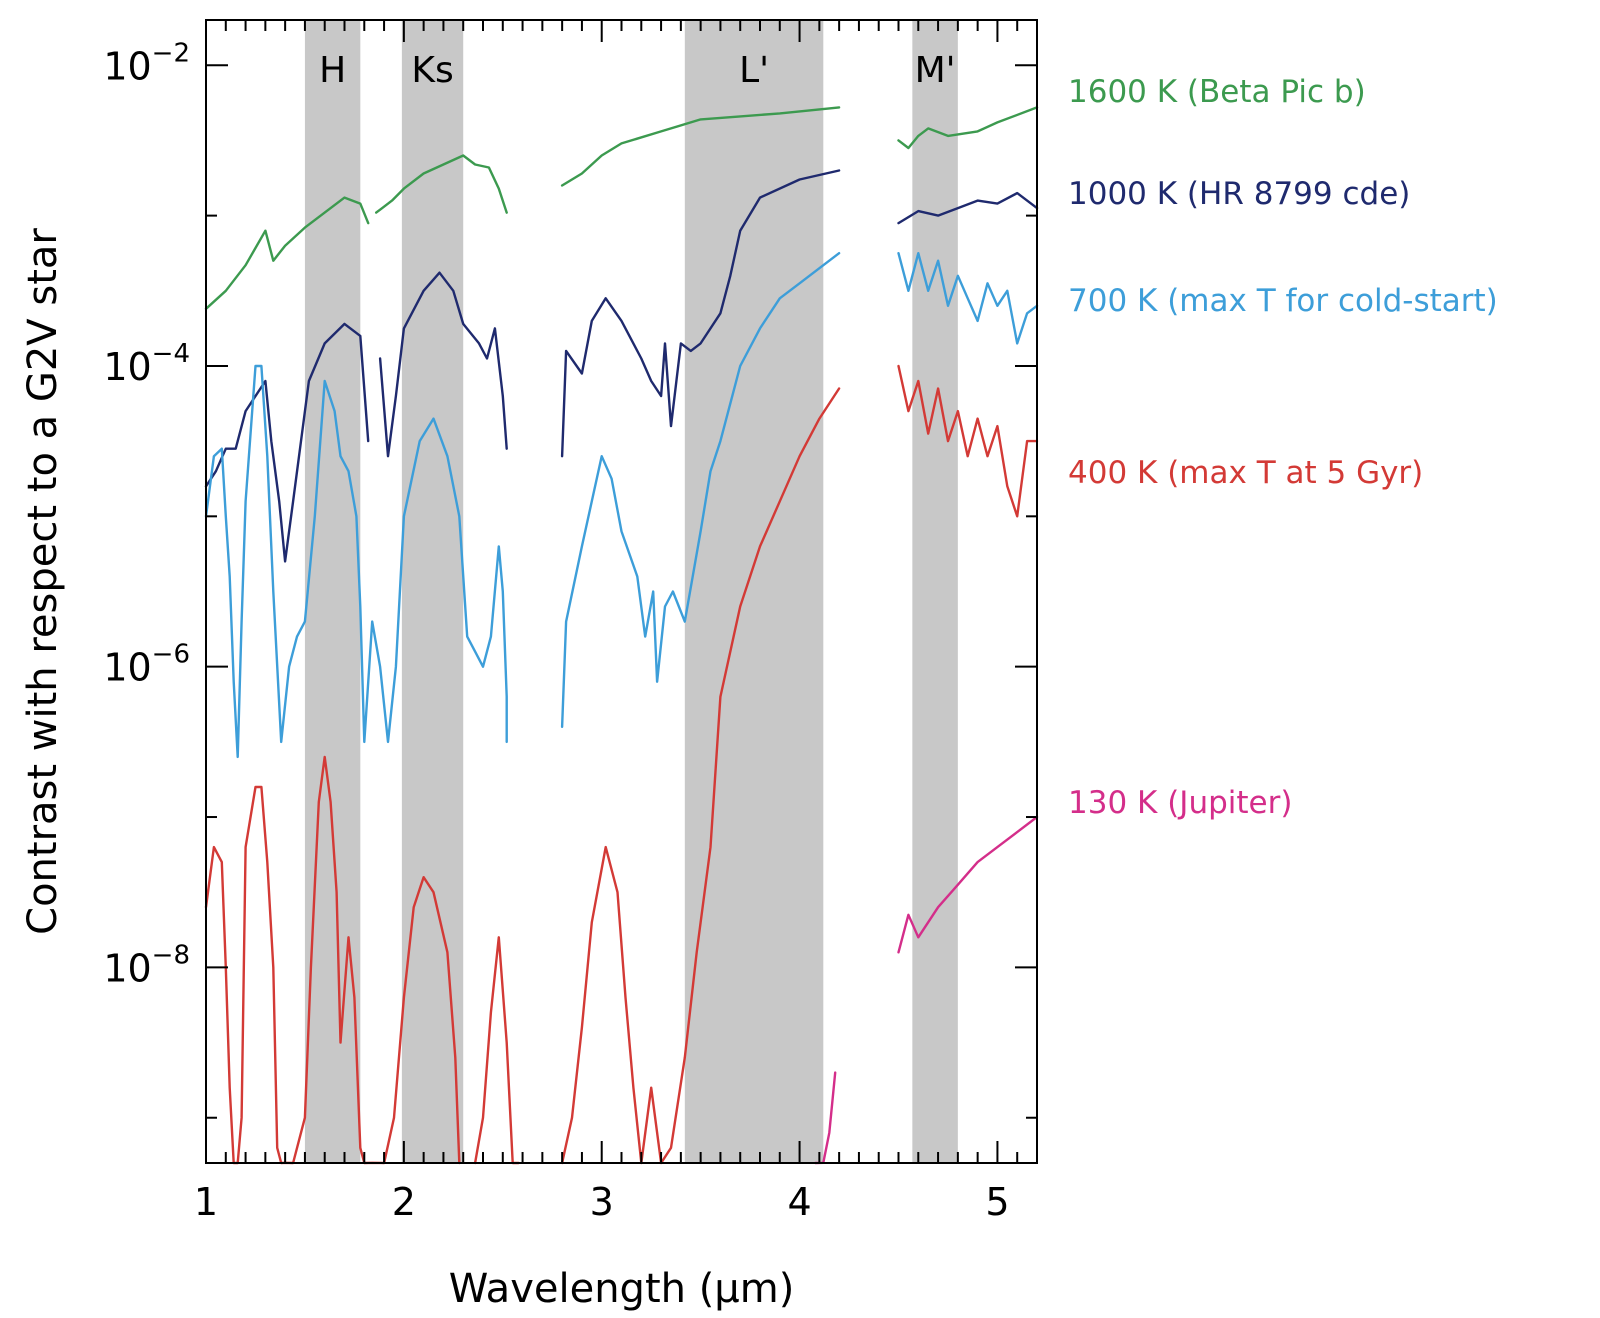 The width and height of the screenshot is (1600, 1318). I want to click on y-tick-exponent: −2, so click(171, 53).